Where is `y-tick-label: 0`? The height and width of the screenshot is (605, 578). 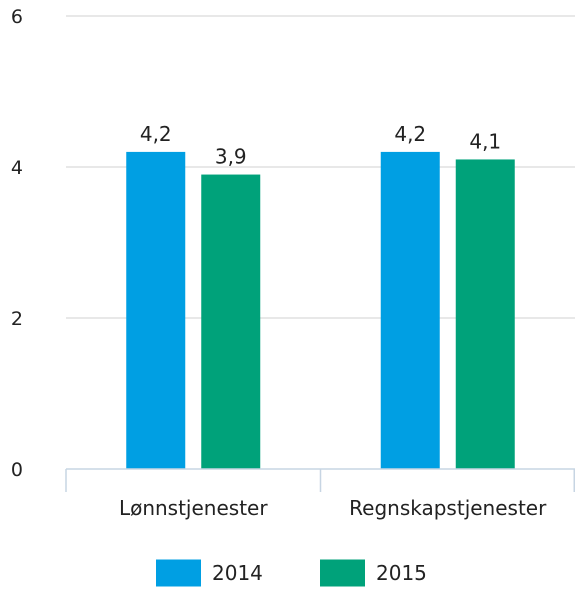
y-tick-label: 0 is located at coordinates (17, 470).